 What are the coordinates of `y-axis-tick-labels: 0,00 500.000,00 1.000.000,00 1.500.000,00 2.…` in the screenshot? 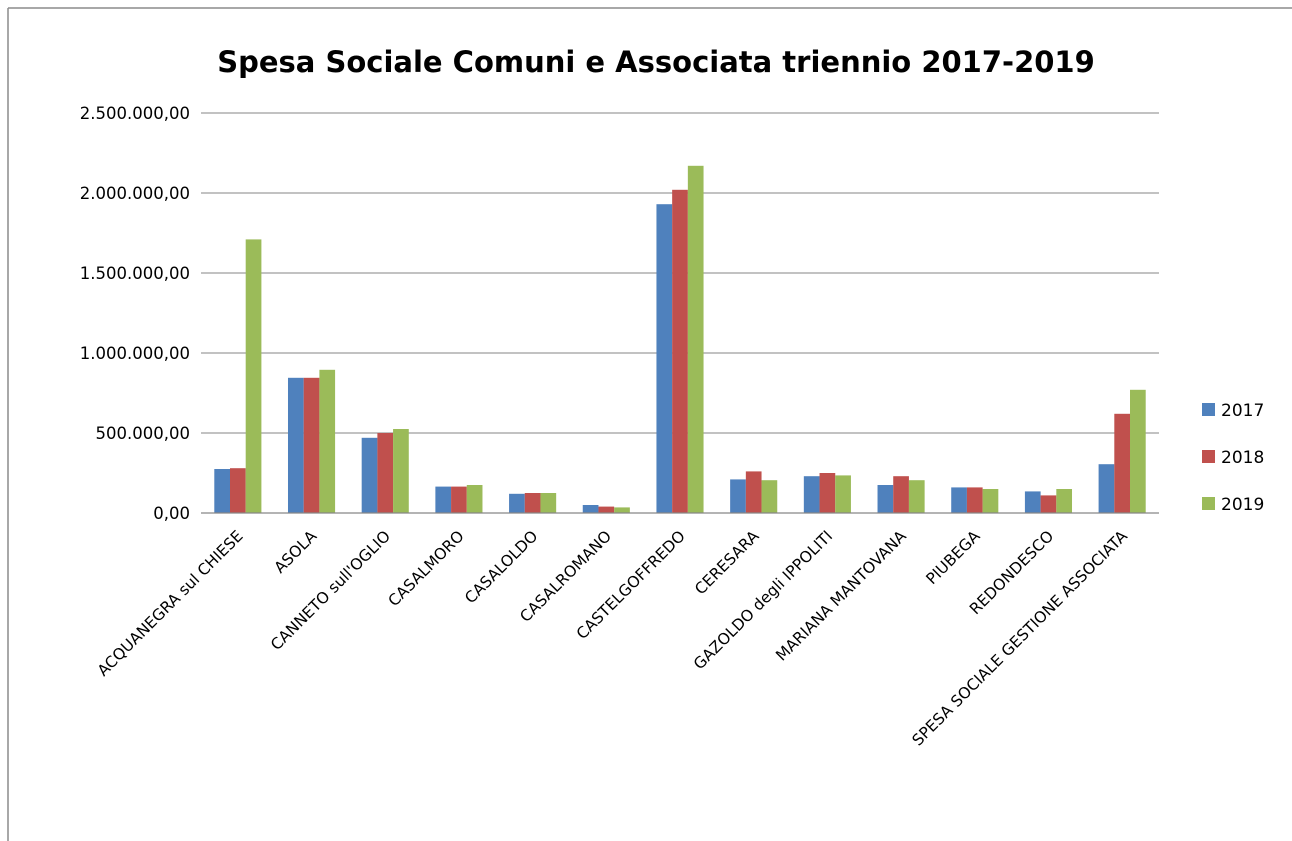 It's located at (135, 313).